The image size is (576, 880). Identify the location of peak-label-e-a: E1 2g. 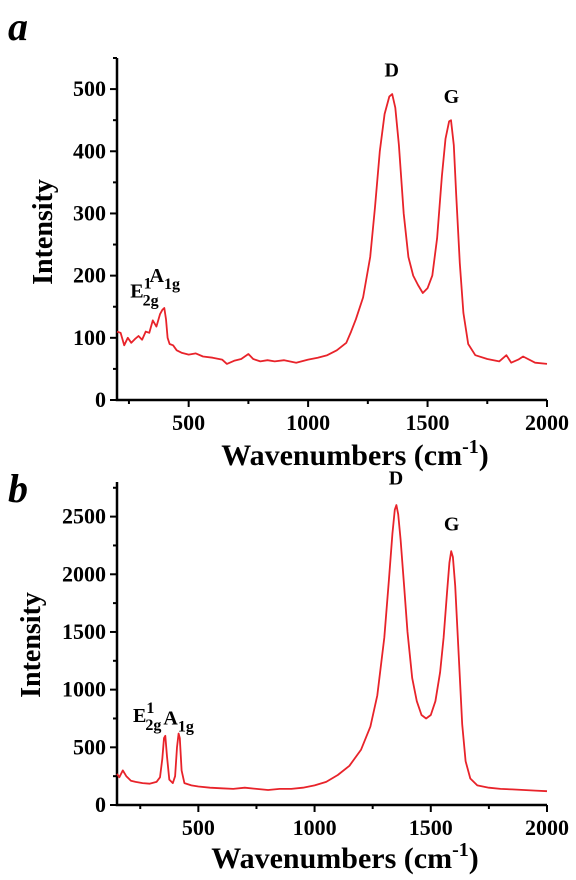
(144, 292).